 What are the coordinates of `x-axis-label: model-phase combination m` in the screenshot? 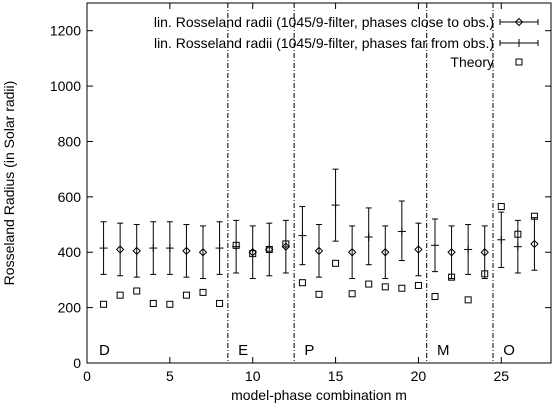 It's located at (319, 395).